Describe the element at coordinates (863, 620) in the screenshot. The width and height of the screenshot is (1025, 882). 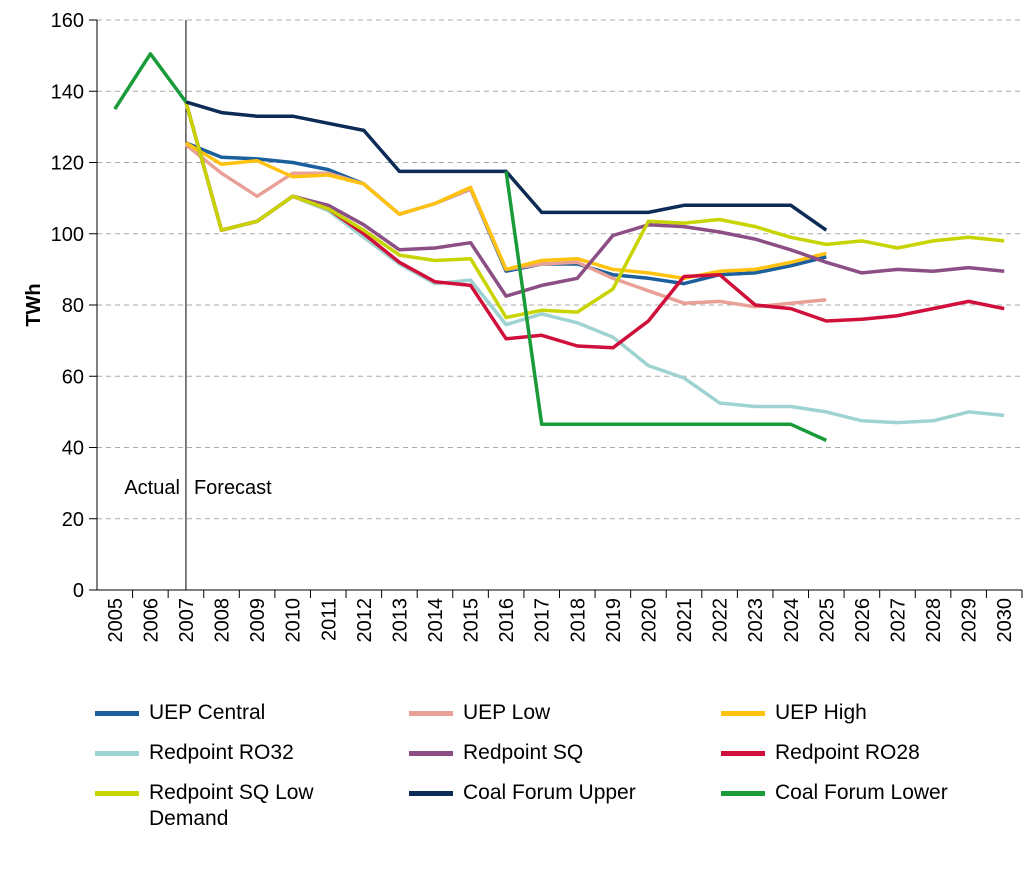
I see `x-tick-label: 2026` at that location.